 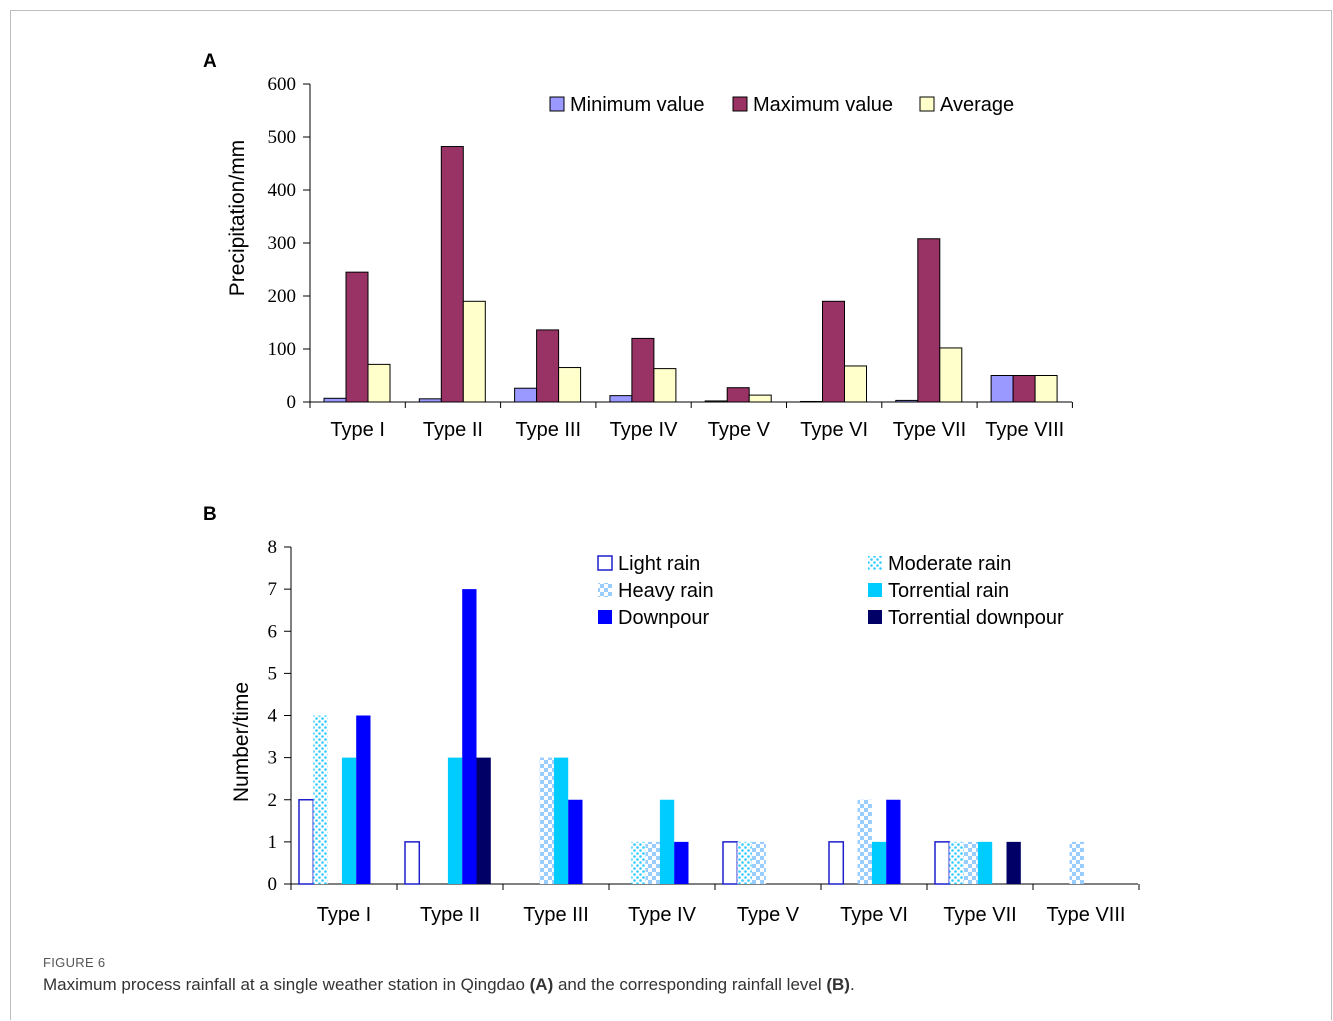 I want to click on bar-b-downpour-type-i, so click(x=363, y=799).